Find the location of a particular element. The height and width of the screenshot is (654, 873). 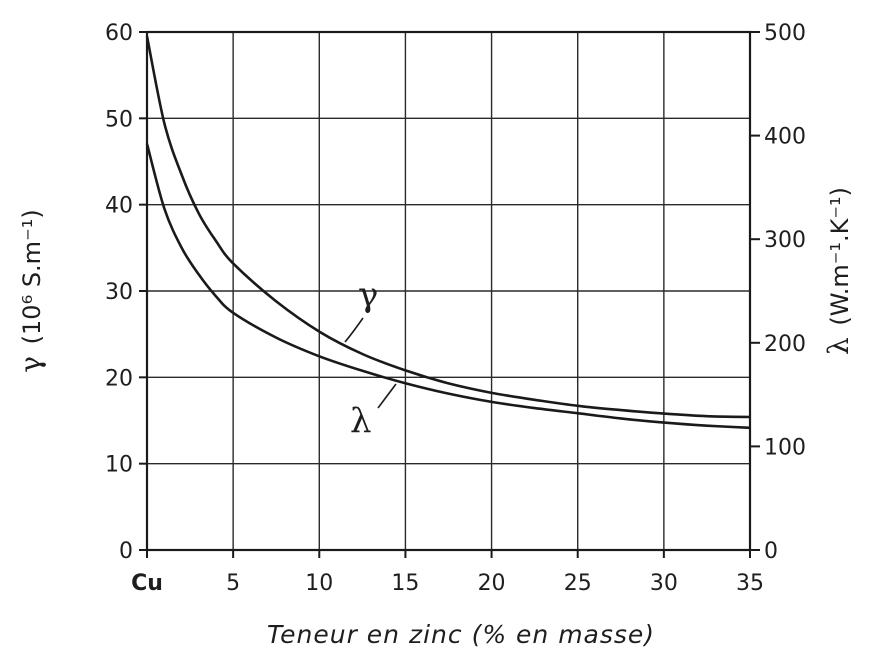

svg-text: λ (W.m⁻¹.K⁻¹) is located at coordinates (838, 271).